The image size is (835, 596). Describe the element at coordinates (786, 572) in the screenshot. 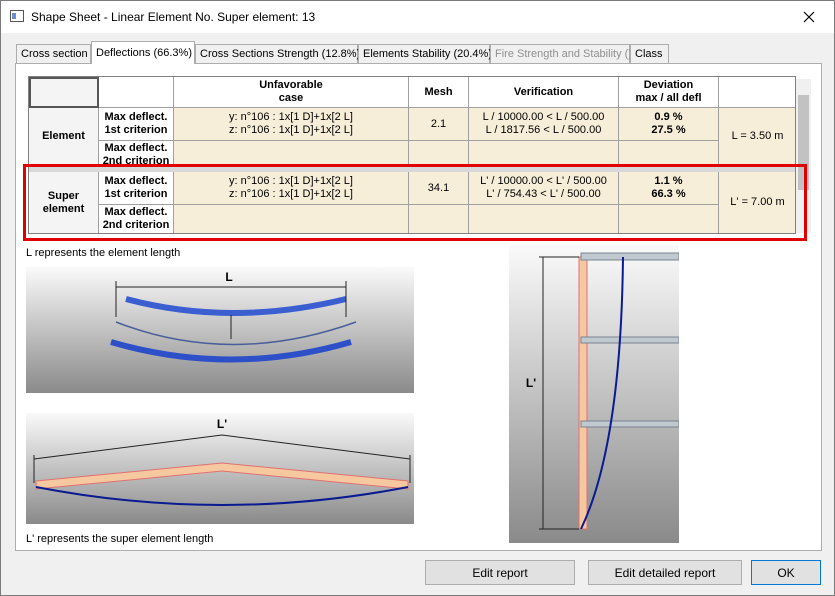

I see `ok-button: OK` at that location.